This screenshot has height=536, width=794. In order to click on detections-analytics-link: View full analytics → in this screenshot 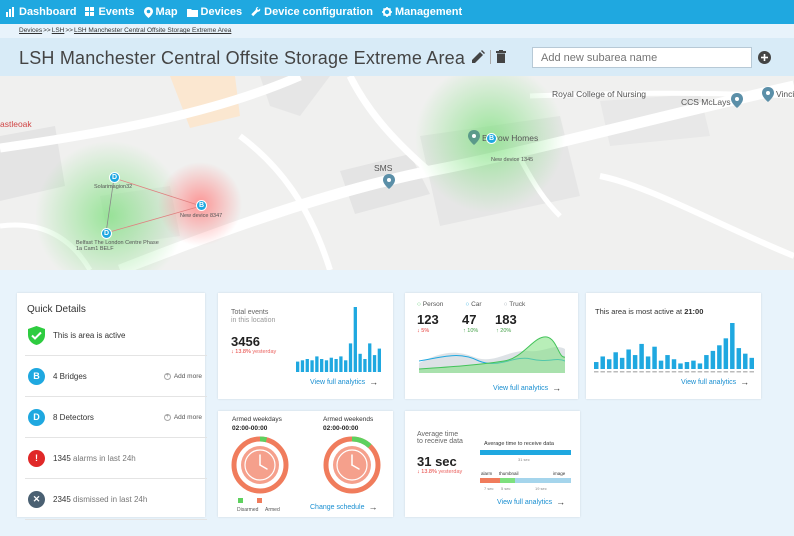, I will do `click(527, 388)`.